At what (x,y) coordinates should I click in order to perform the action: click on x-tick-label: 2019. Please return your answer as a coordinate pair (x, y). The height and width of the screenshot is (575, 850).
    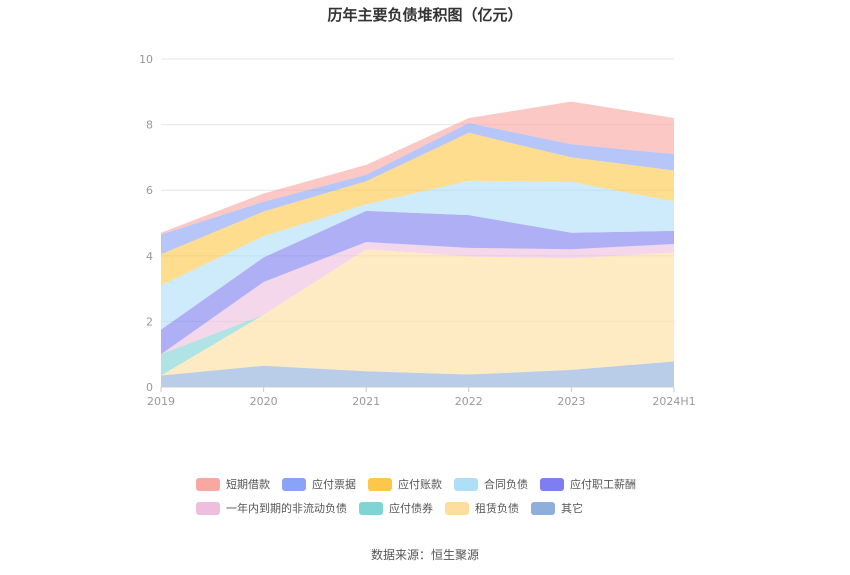
    Looking at the image, I should click on (161, 401).